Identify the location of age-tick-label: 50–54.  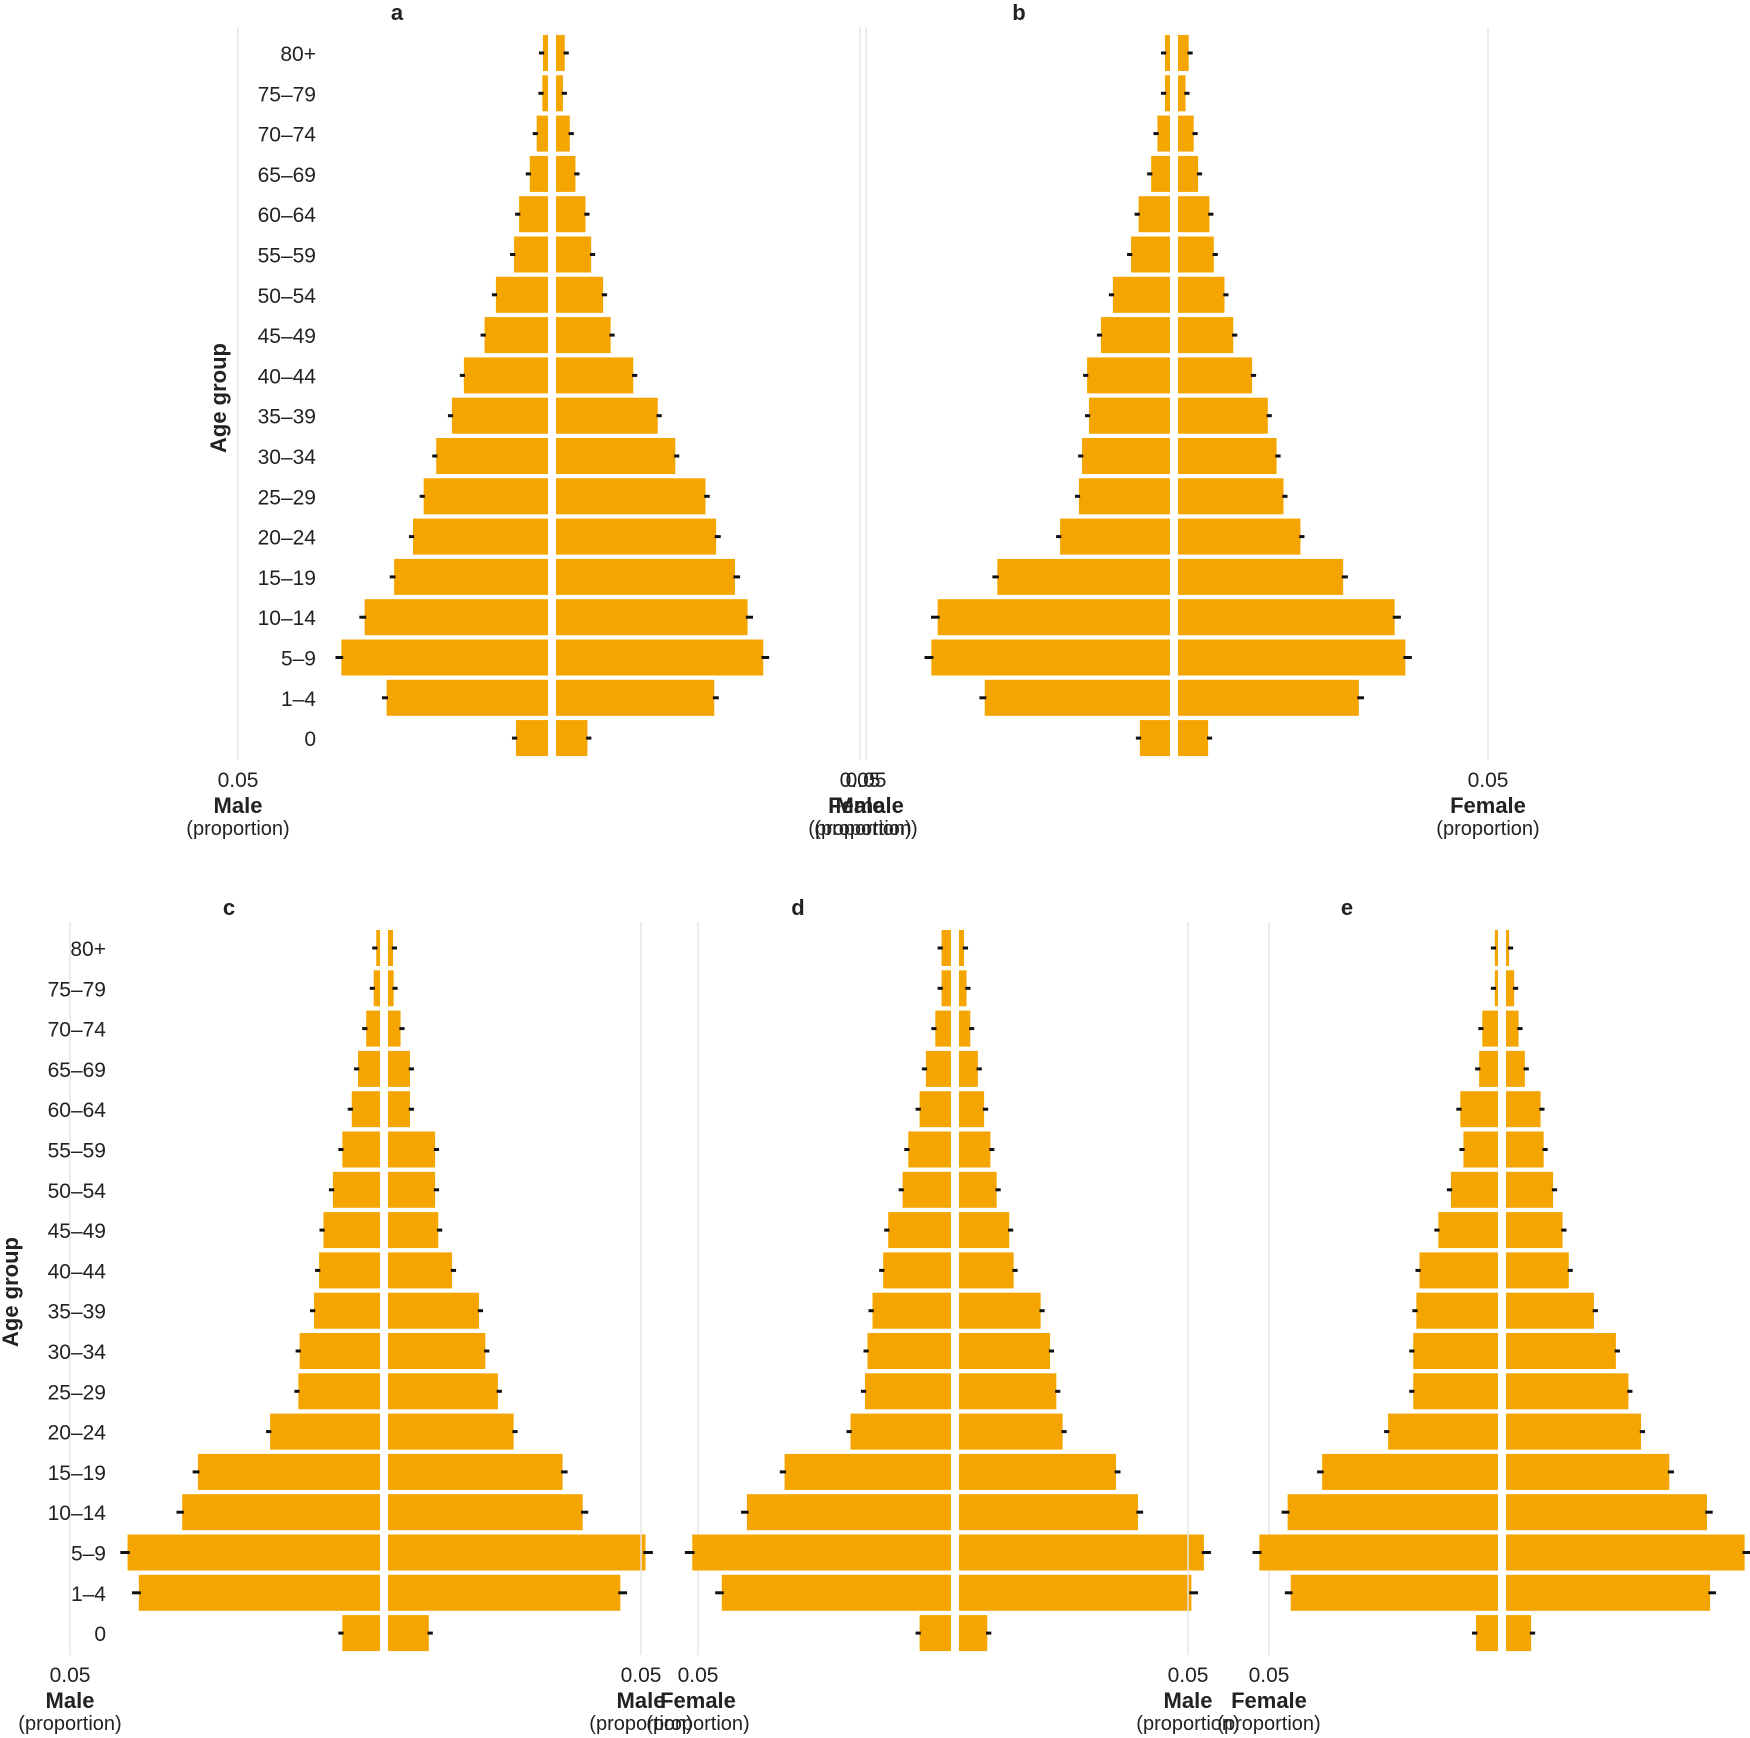
(77, 1191).